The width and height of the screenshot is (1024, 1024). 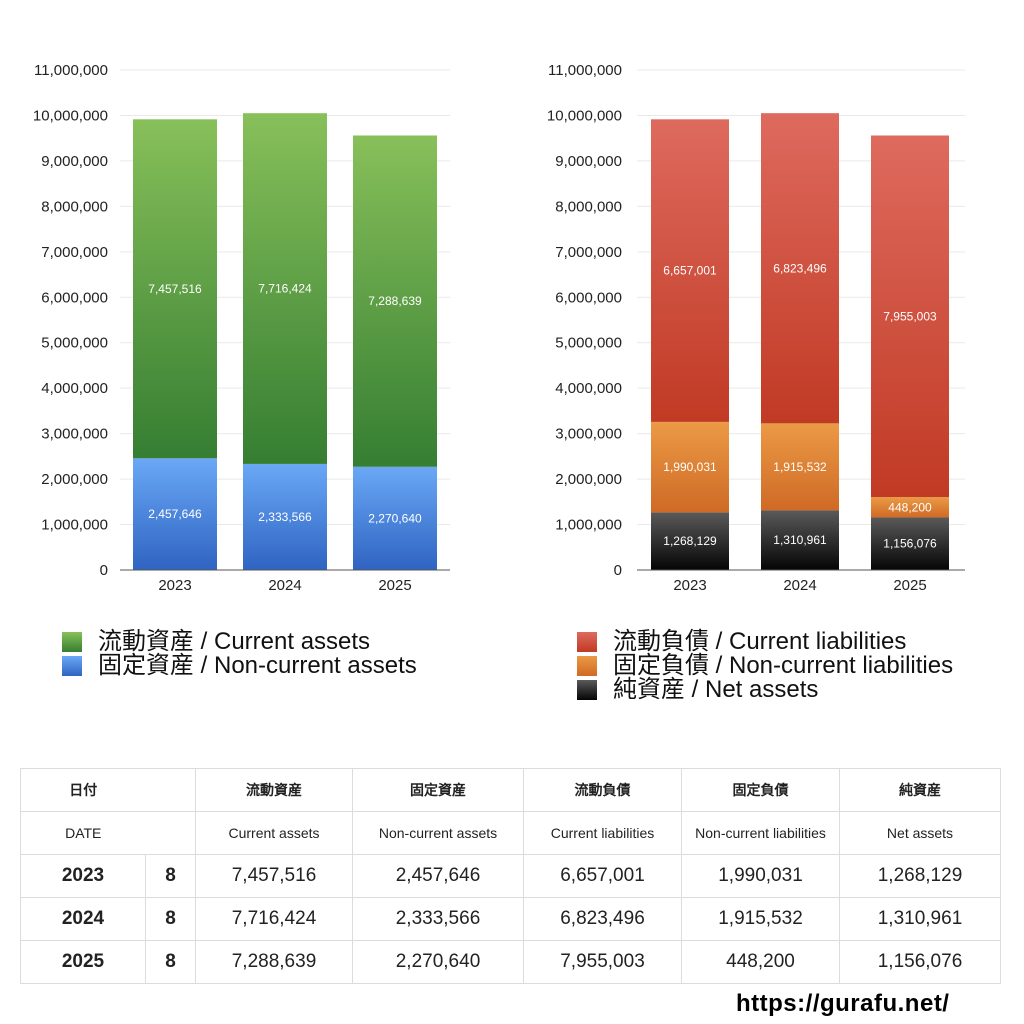 What do you see at coordinates (438, 833) in the screenshot?
I see `header-noncurrent-assets-en: Non-current assets` at bounding box center [438, 833].